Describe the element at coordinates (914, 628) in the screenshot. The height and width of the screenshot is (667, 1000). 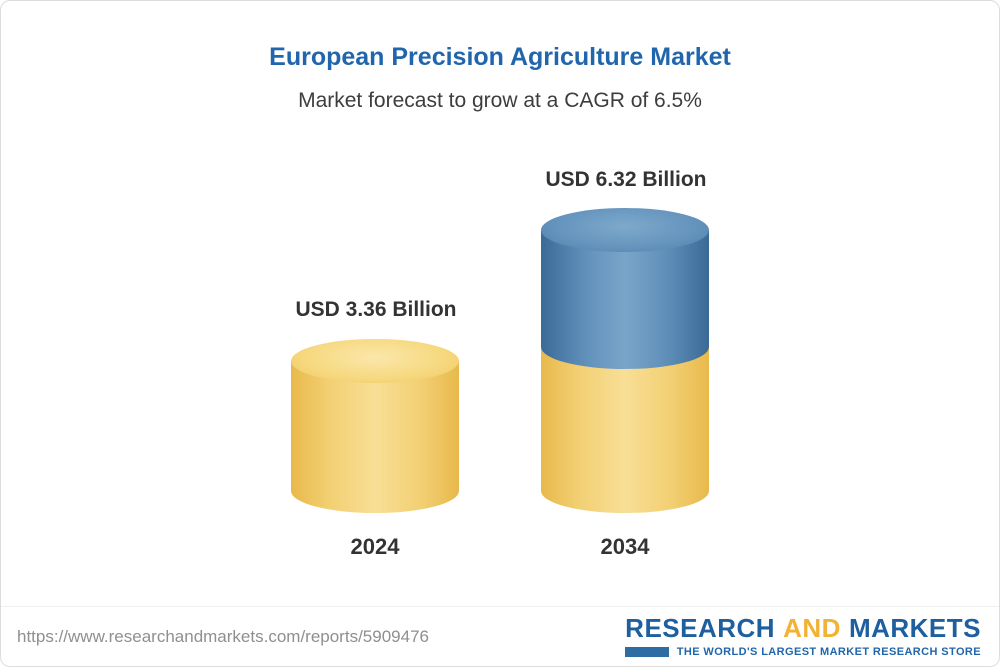
I see `logo-word-markets: MARKETS` at that location.